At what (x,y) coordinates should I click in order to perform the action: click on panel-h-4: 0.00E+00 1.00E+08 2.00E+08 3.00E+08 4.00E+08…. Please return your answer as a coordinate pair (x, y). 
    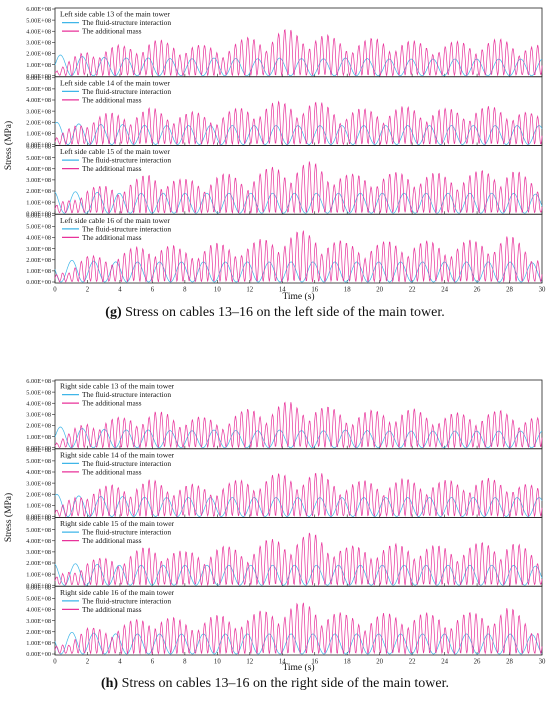
    Looking at the image, I should click on (284, 621).